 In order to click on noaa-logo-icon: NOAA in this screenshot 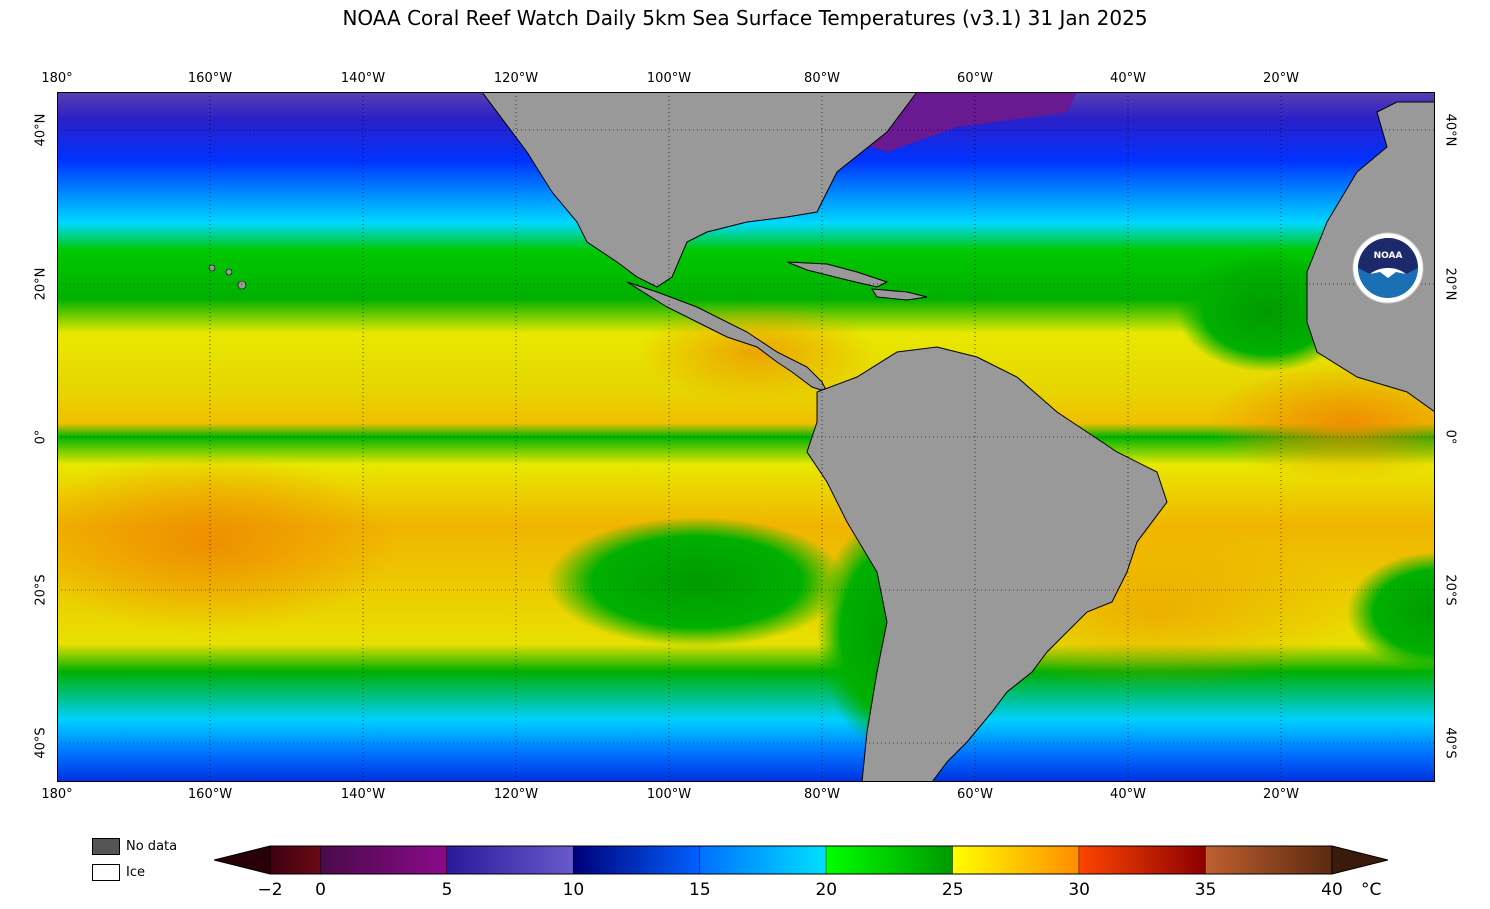, I will do `click(1388, 268)`.